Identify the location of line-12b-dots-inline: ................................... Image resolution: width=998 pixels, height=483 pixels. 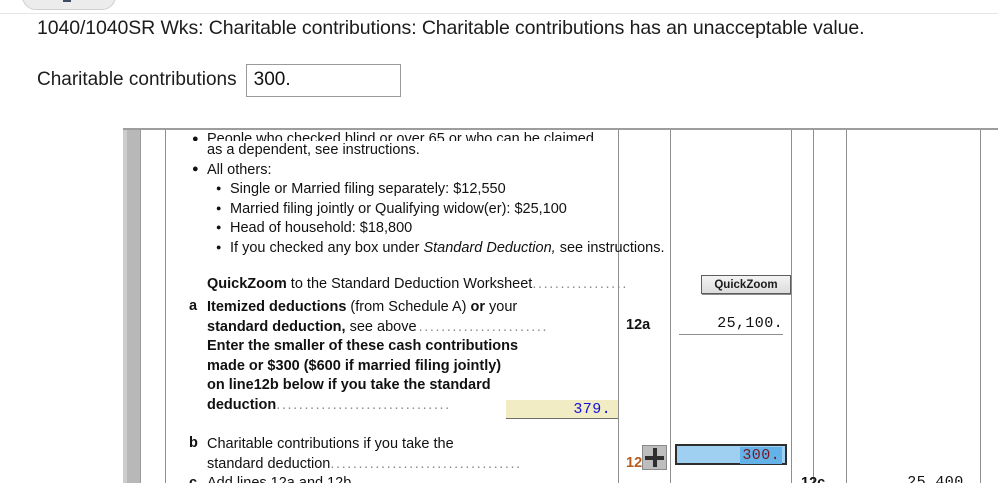
(426, 463).